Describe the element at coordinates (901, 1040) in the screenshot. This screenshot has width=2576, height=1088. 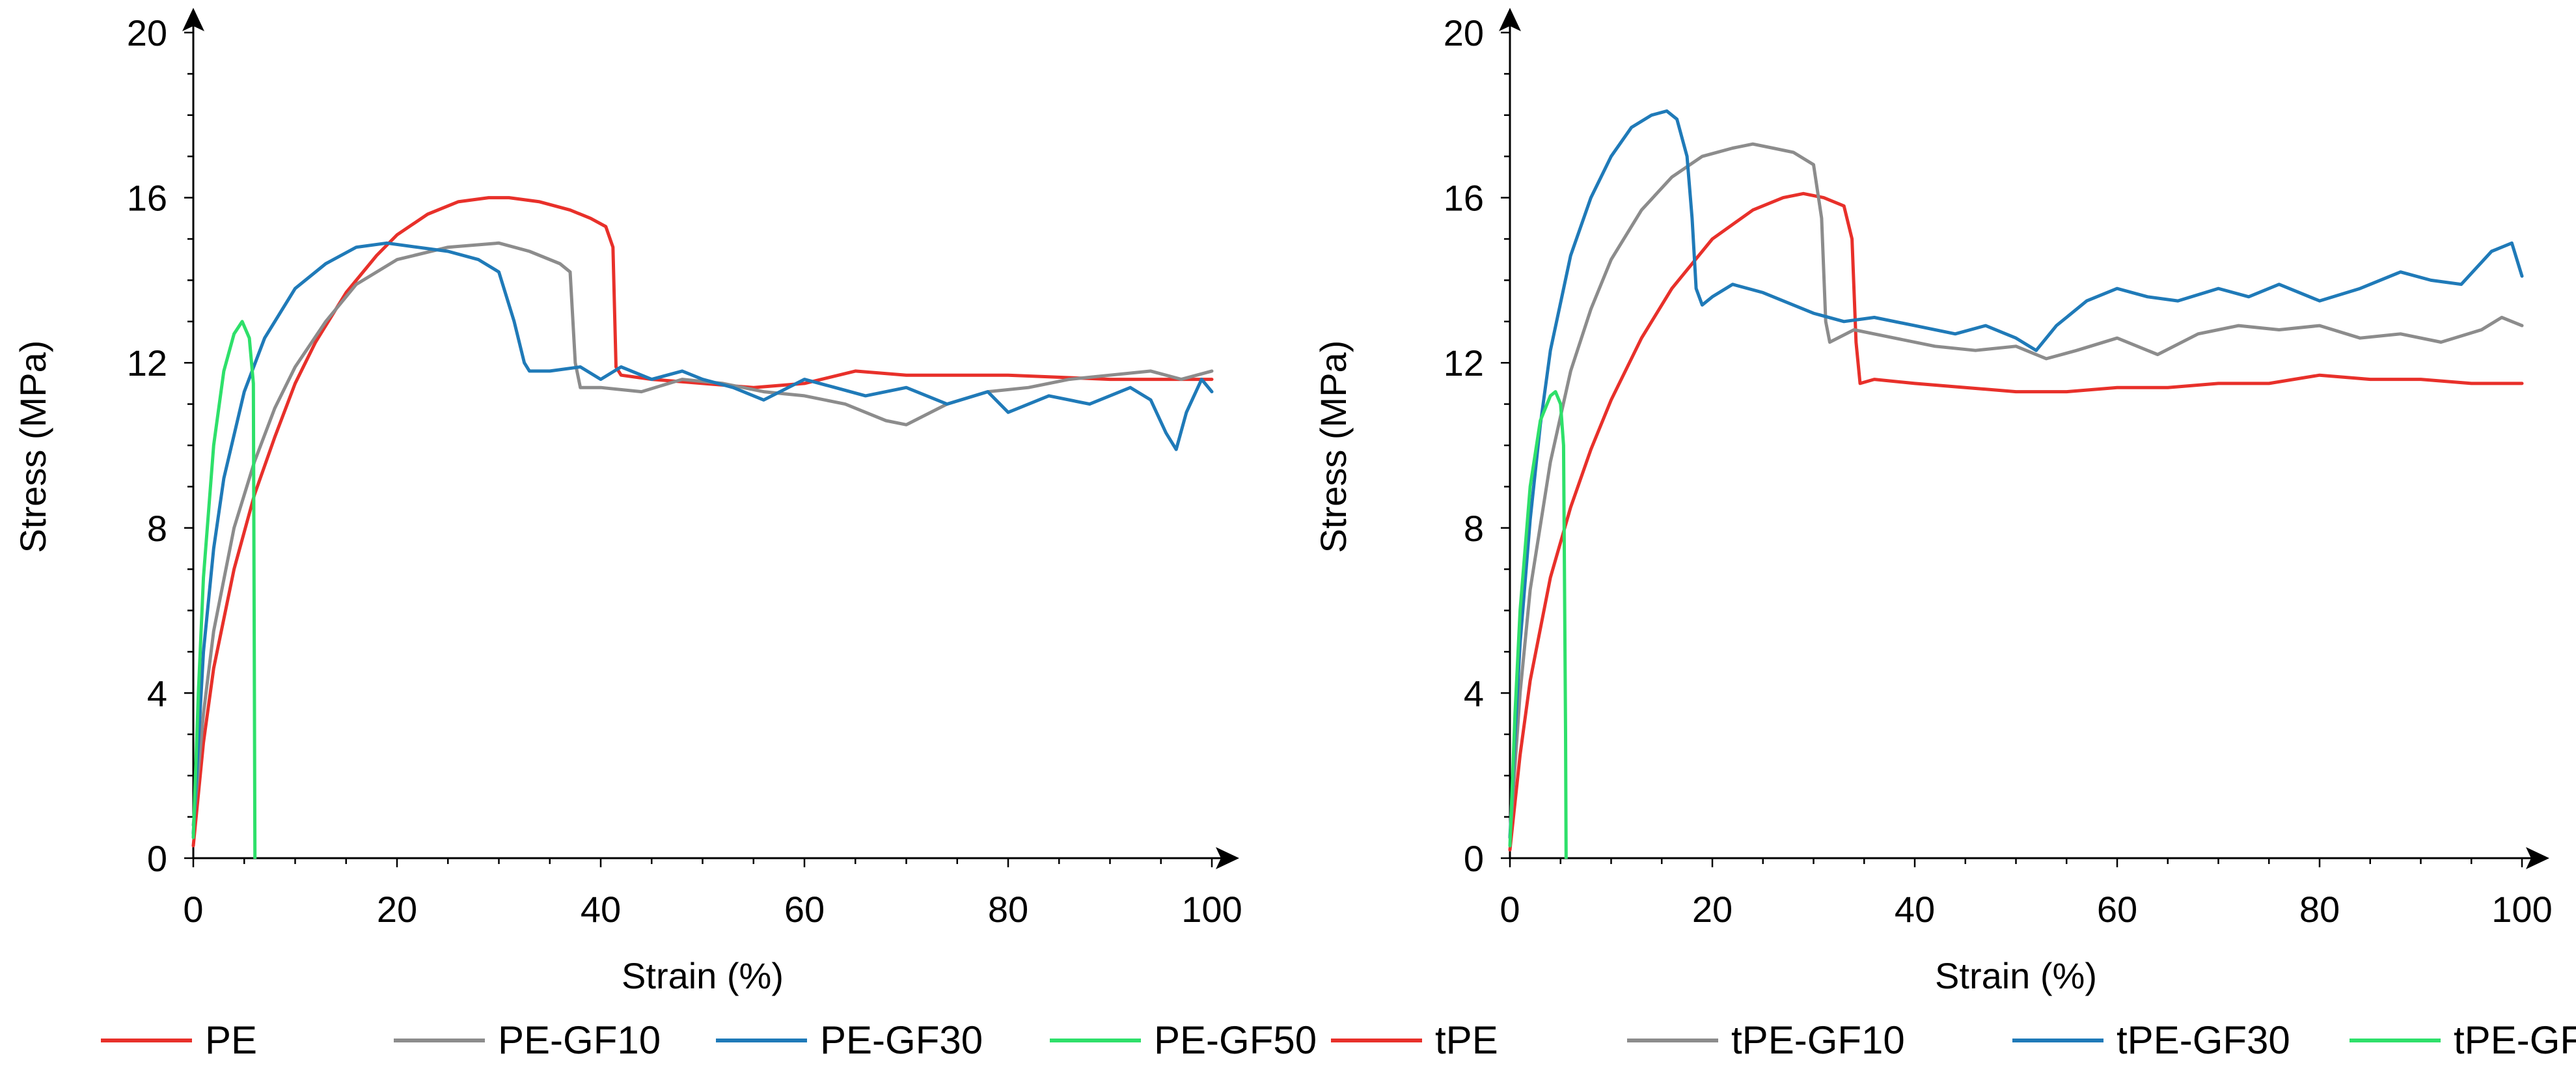
I see `legend-label-pe-gf30: PE-GF30` at that location.